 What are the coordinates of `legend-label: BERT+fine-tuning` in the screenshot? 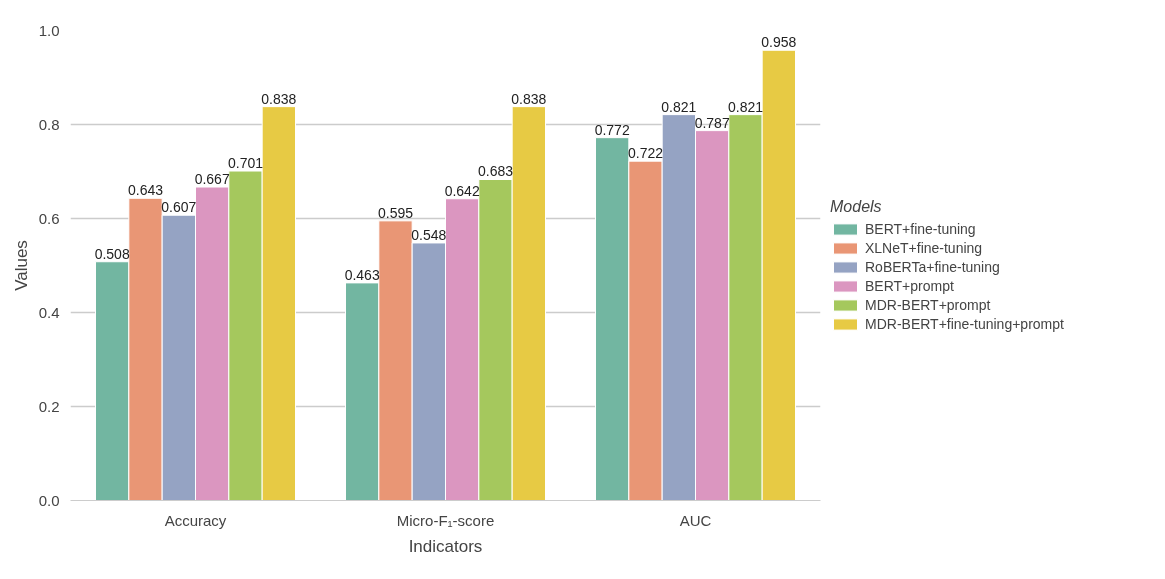 It's located at (920, 229).